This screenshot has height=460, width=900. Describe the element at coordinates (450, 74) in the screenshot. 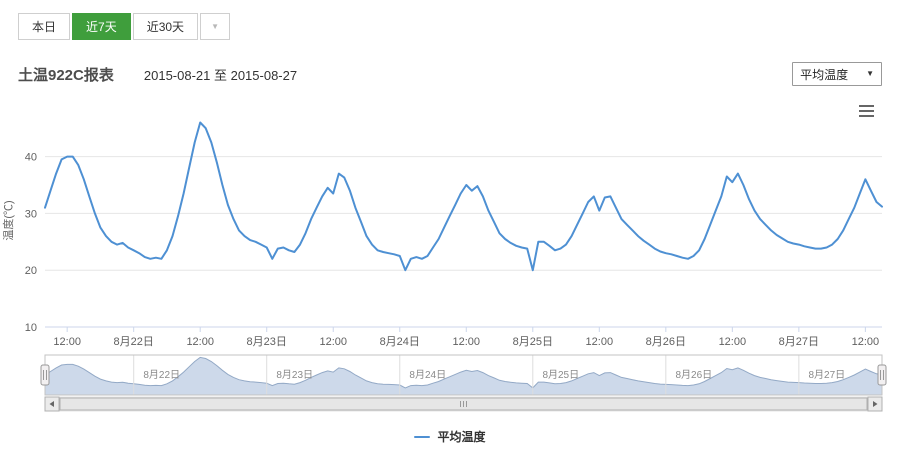

I see `title-row: 土温922C报表 2015-08-21 至 2015-08-27 平均温度 ▼` at that location.